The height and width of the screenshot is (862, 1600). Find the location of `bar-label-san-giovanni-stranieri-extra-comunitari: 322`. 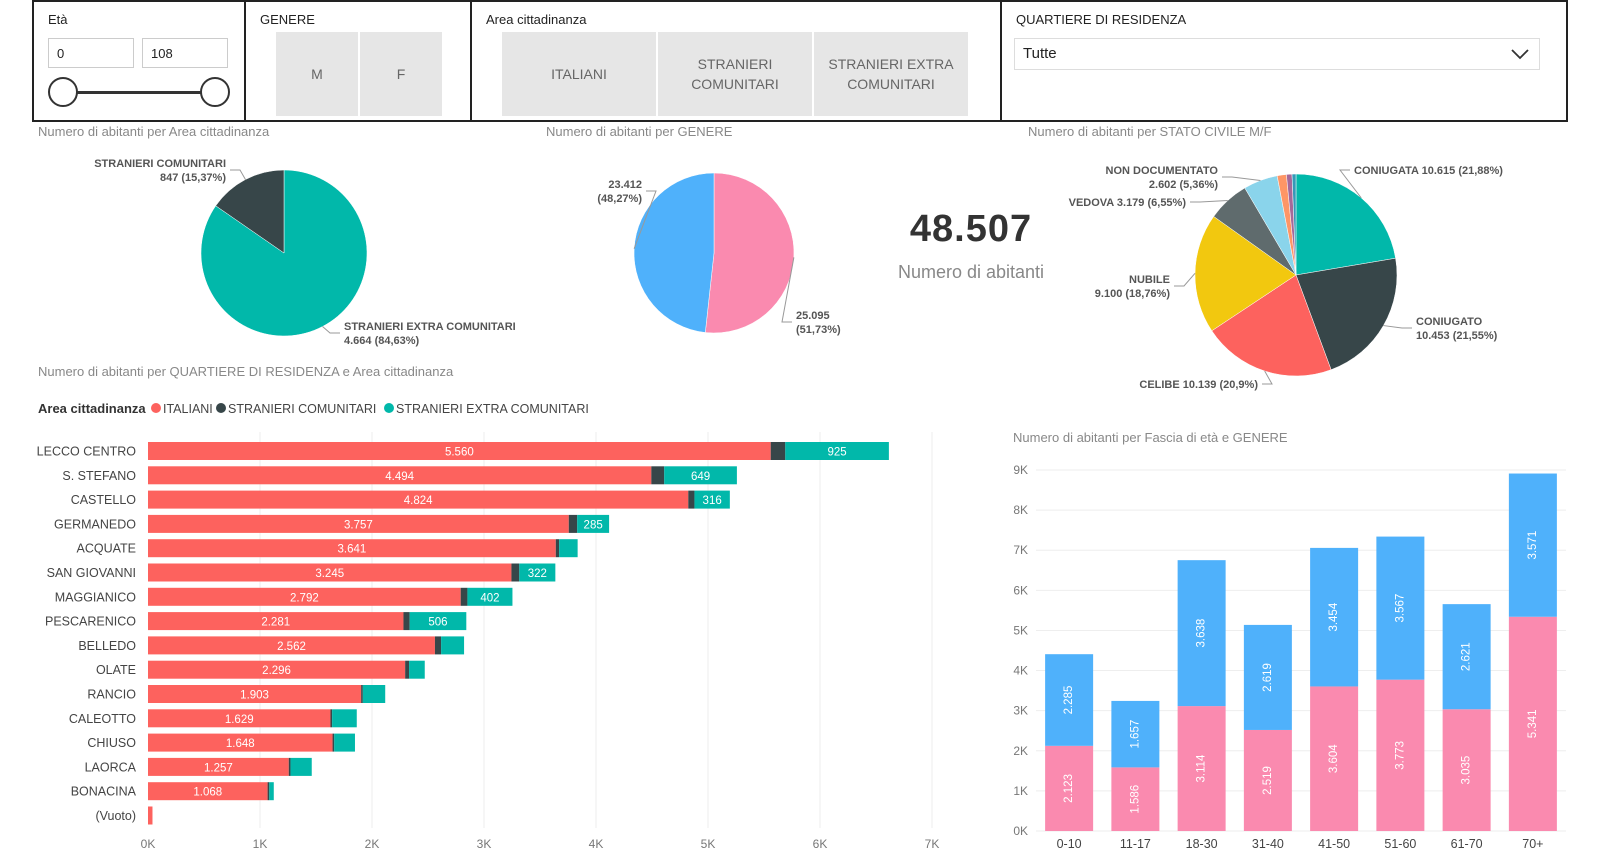

bar-label-san-giovanni-stranieri-extra-comunitari: 322 is located at coordinates (537, 574).